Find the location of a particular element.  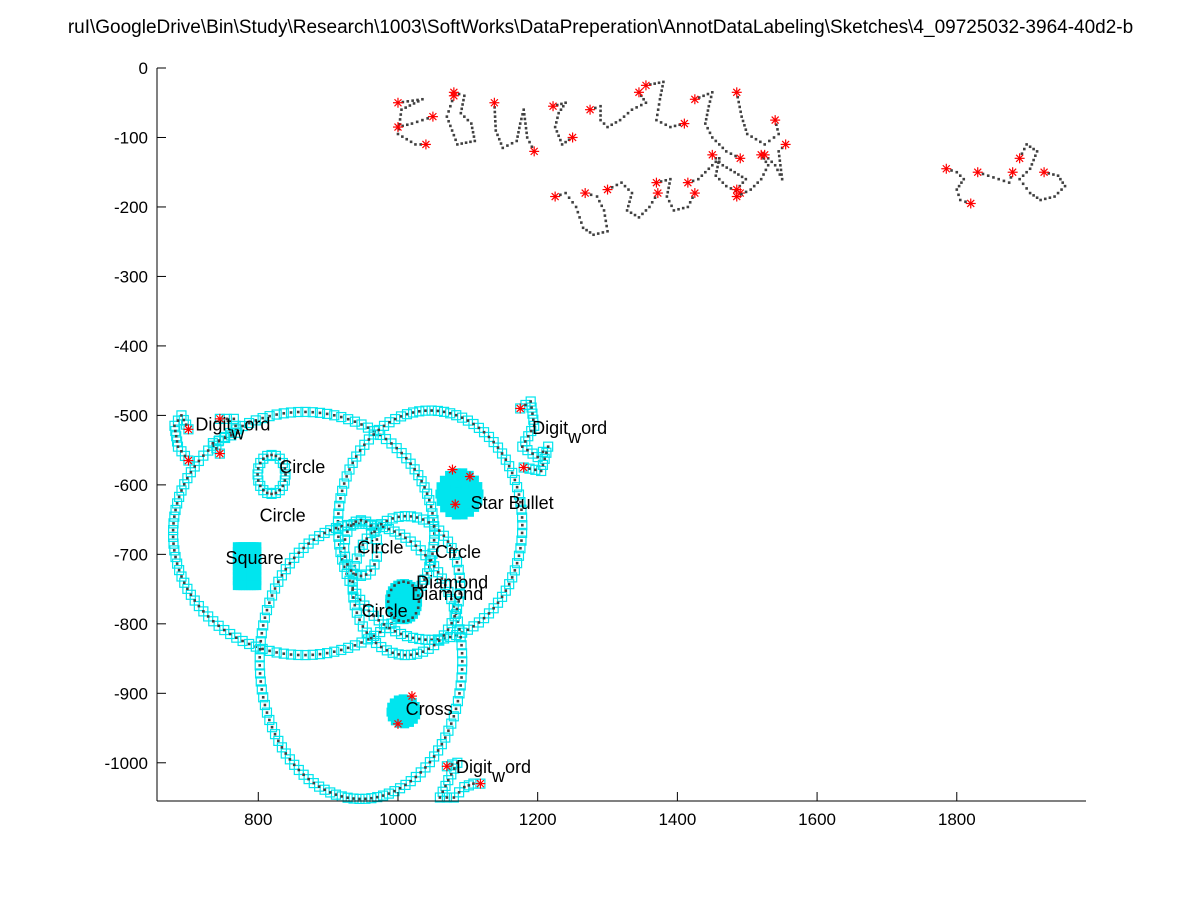

annotation-label: Digitword is located at coordinates (493, 771).